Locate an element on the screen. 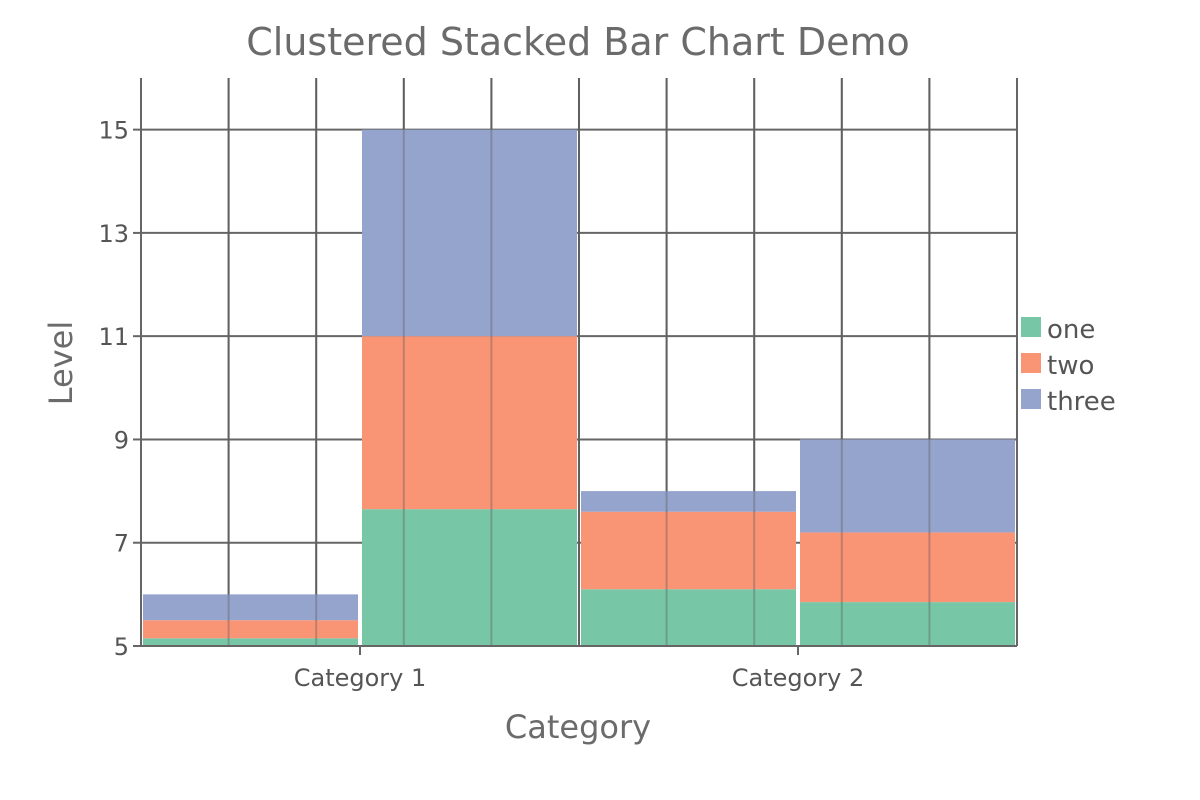 The height and width of the screenshot is (800, 1200). y-tick-labels: 5 7 9 11 13 15 is located at coordinates (113, 389).